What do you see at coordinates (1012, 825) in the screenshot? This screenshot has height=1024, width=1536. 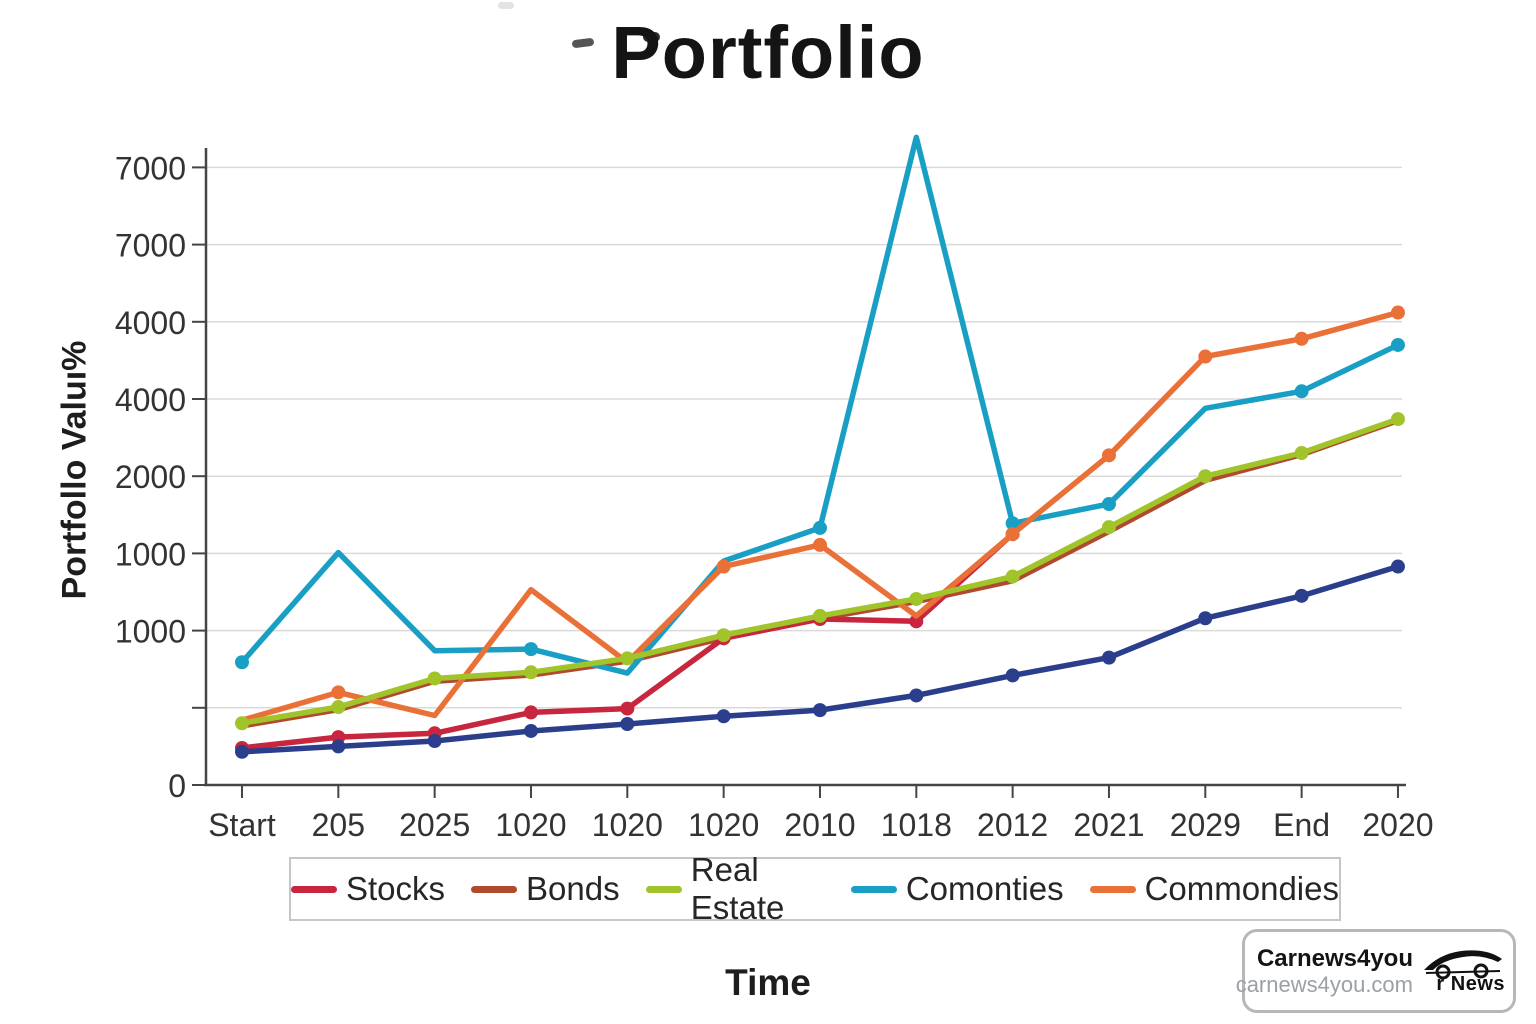 I see `svg-text: 2012` at bounding box center [1012, 825].